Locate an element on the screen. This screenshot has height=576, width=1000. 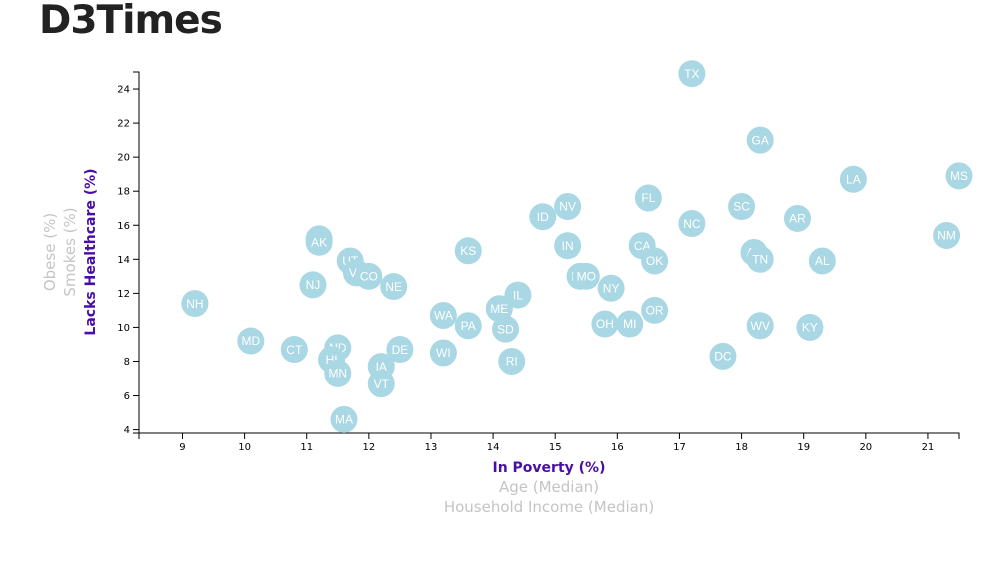
x-axis-title-income: Household Income (Median) is located at coordinates (549, 507).